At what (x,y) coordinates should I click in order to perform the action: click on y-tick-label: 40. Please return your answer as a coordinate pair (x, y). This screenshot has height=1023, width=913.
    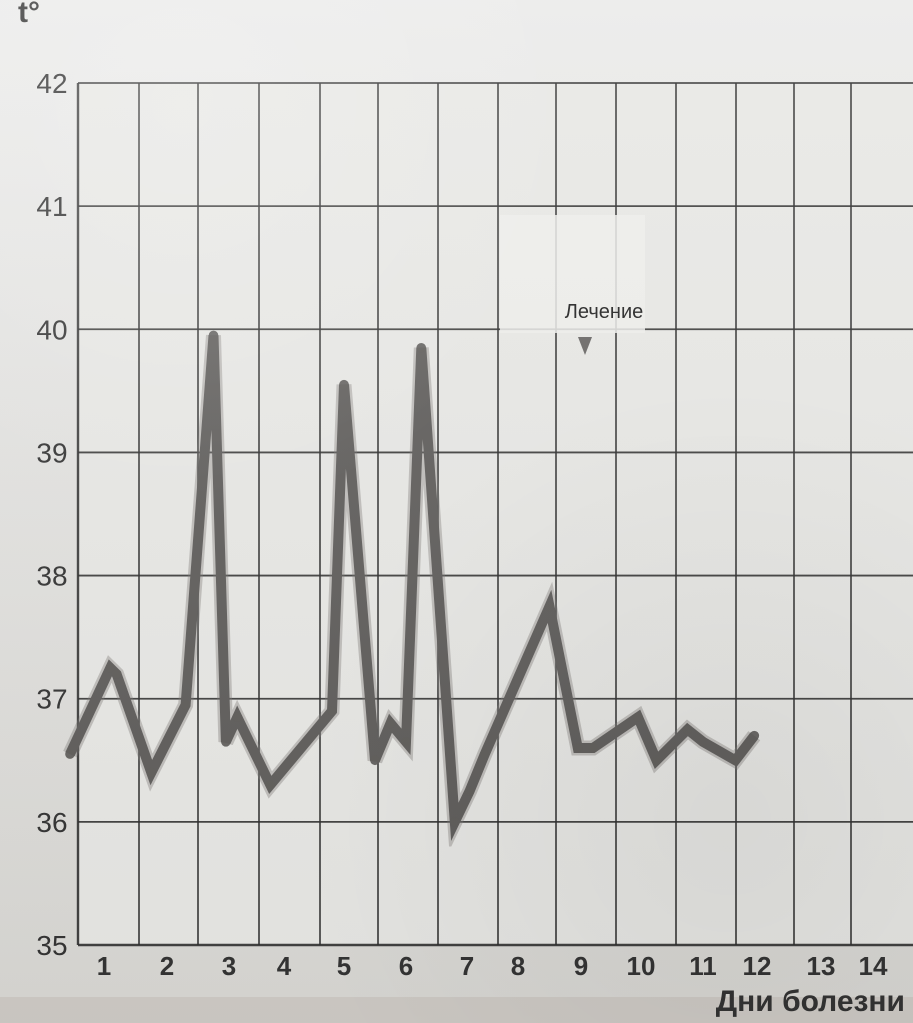
    Looking at the image, I should click on (51, 329).